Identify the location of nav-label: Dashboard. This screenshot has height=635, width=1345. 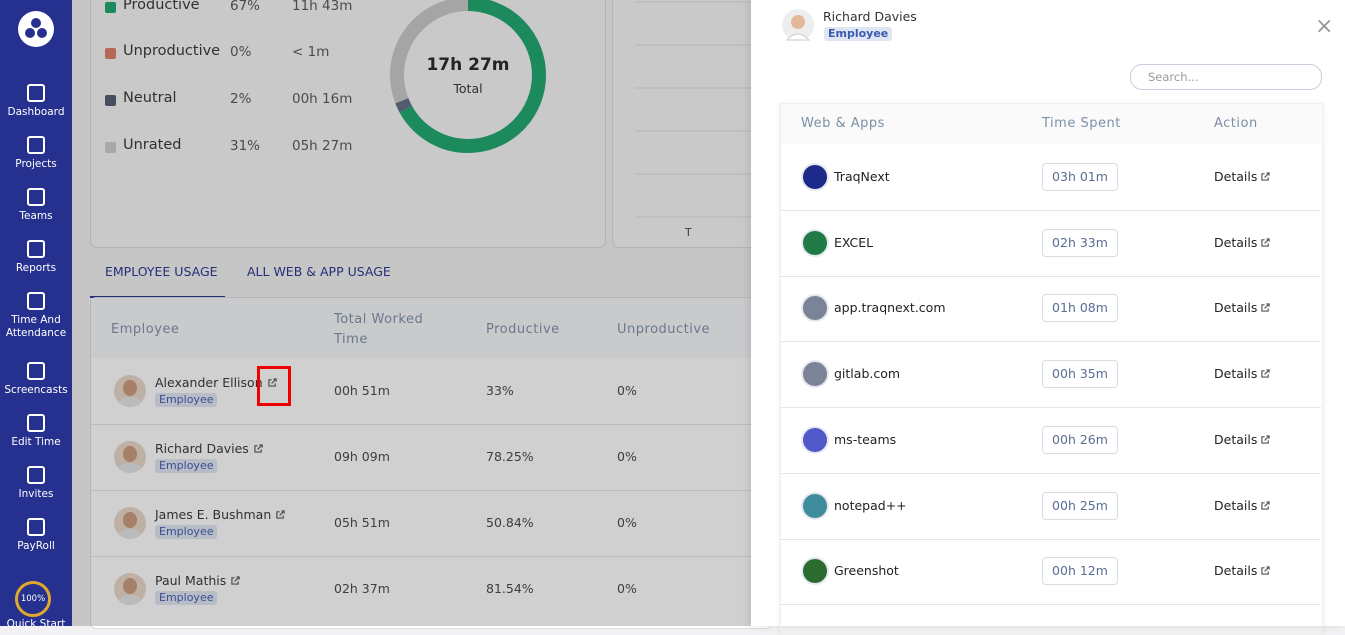
(36, 112).